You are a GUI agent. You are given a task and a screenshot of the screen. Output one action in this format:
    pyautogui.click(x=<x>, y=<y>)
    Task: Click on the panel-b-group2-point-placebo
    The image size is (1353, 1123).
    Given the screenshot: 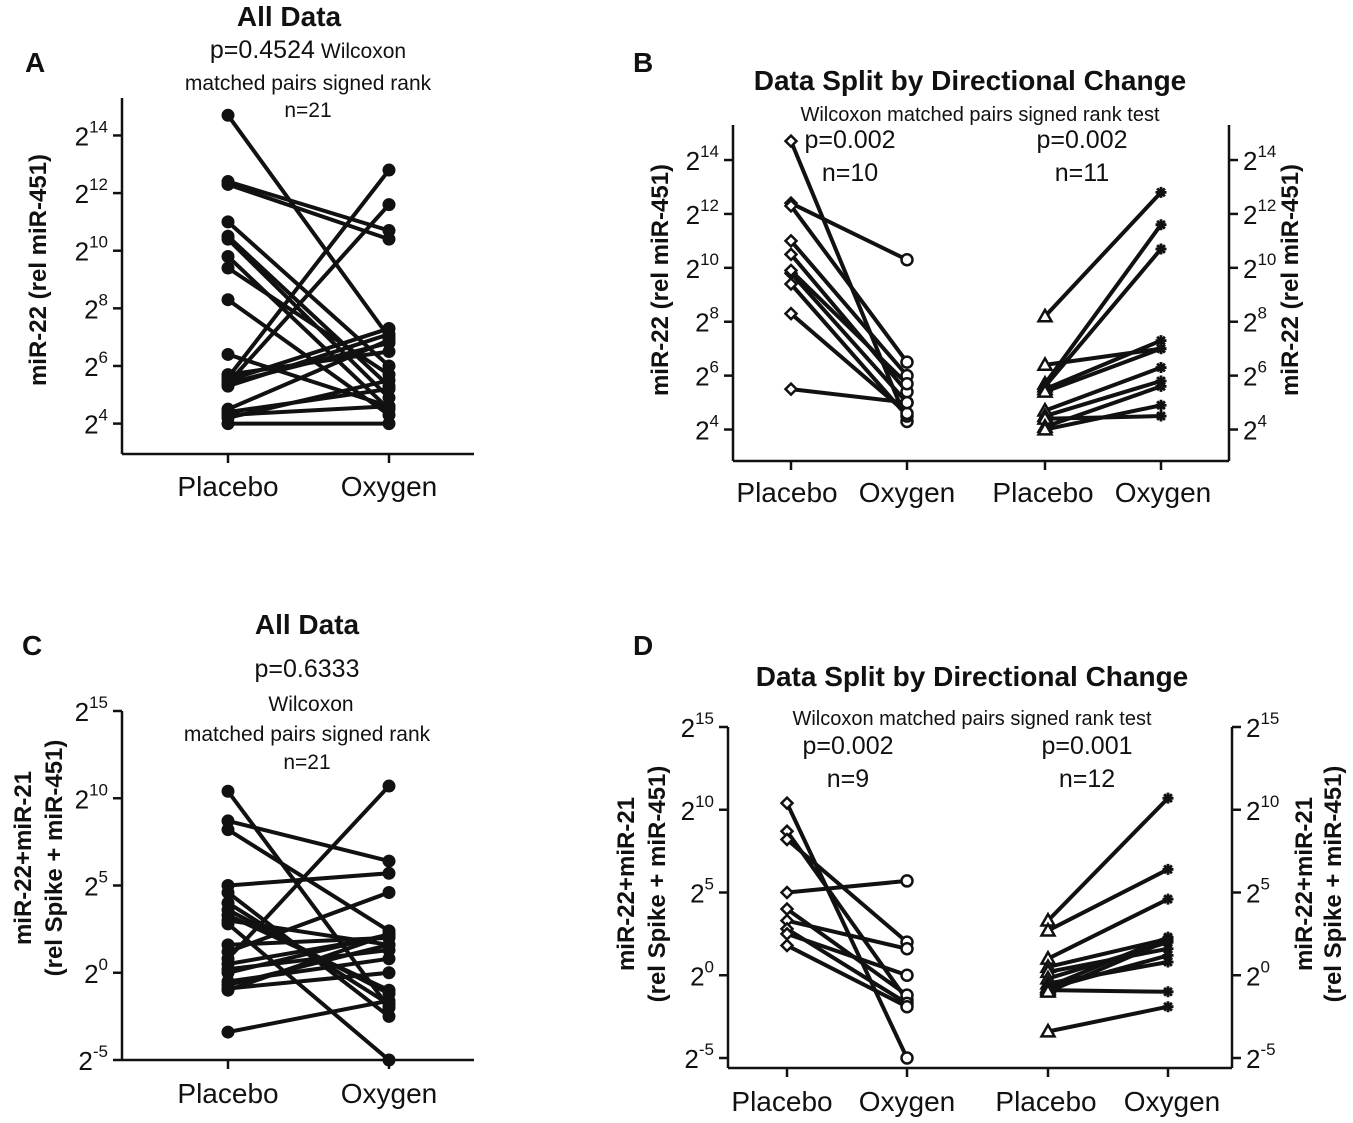 What is the action you would take?
    pyautogui.click(x=1045, y=363)
    